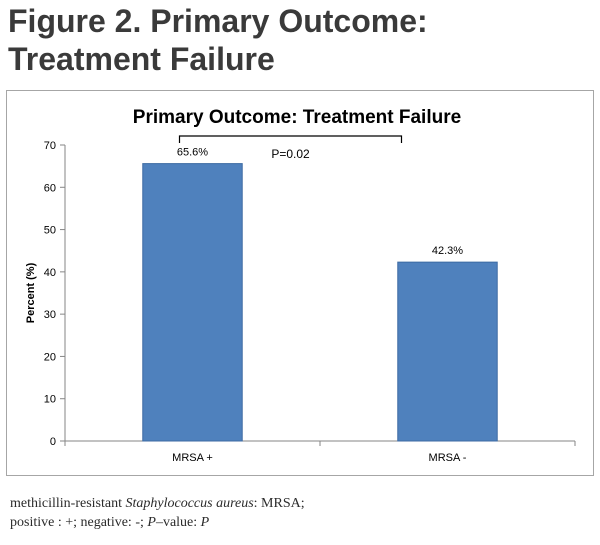  What do you see at coordinates (290, 139) in the screenshot?
I see `significance-bracket` at bounding box center [290, 139].